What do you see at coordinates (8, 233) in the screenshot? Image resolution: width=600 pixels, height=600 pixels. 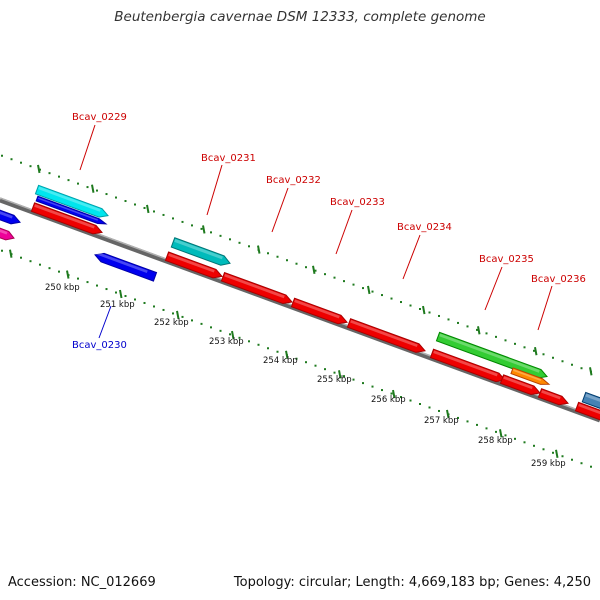 I see `gene-arrow-magenta-edge` at bounding box center [8, 233].